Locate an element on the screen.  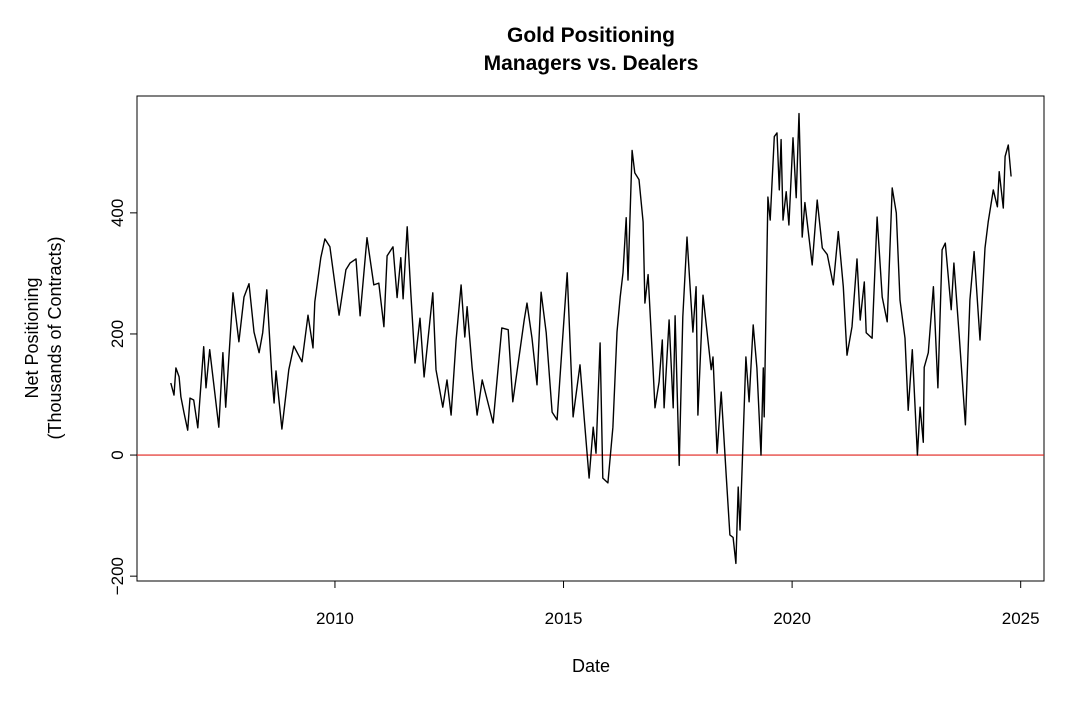
x-axis: 2010 2015 2020 2025 is located at coordinates (678, 604).